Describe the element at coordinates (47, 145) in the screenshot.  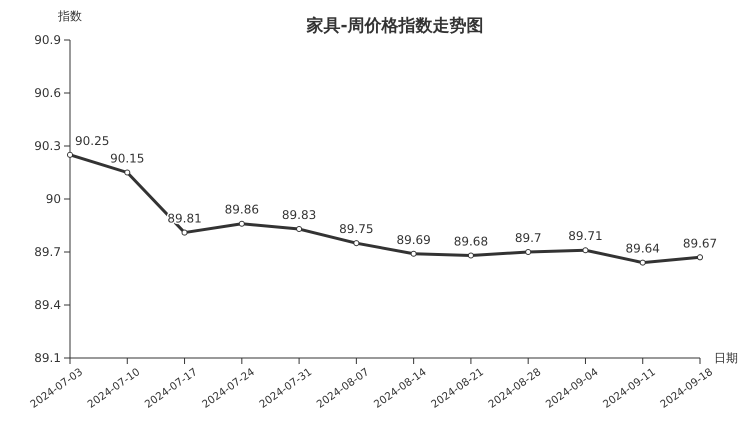
I see `y-tick-label: 90.3` at that location.